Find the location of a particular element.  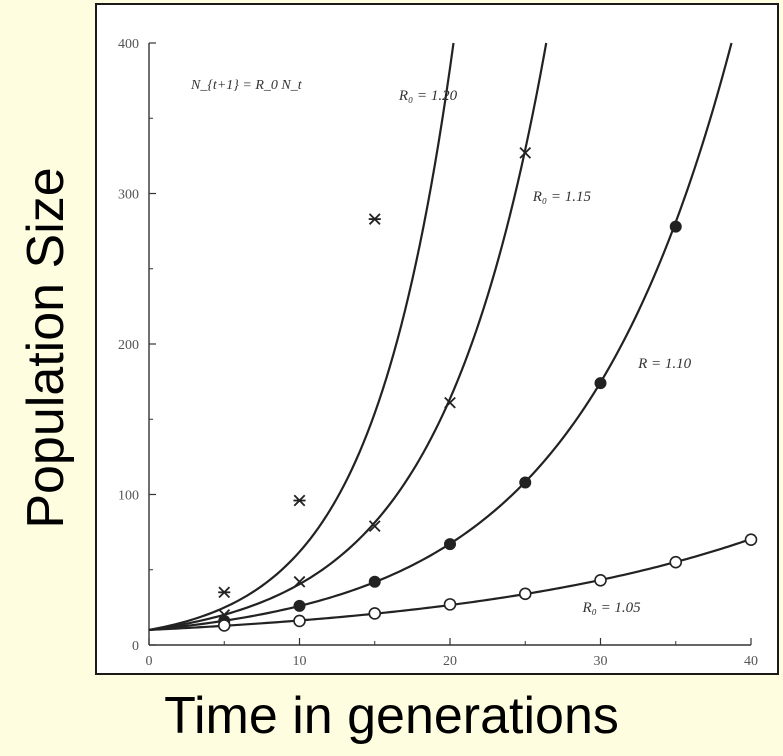

series-label: R = 1.10 is located at coordinates (664, 364).